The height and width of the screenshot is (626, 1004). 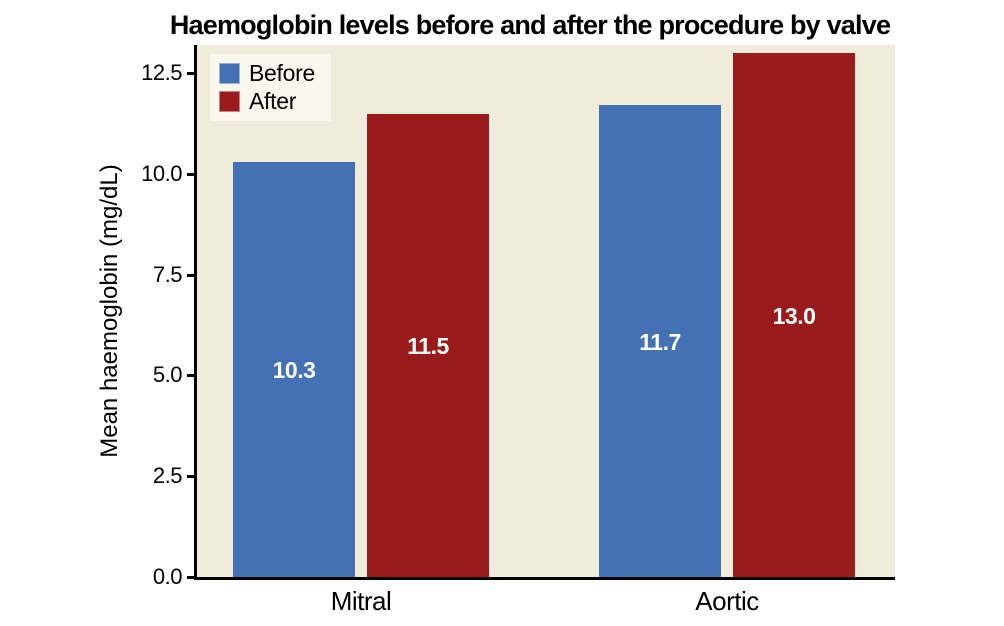 I want to click on y-tick-label: 7.5, so click(x=167, y=274).